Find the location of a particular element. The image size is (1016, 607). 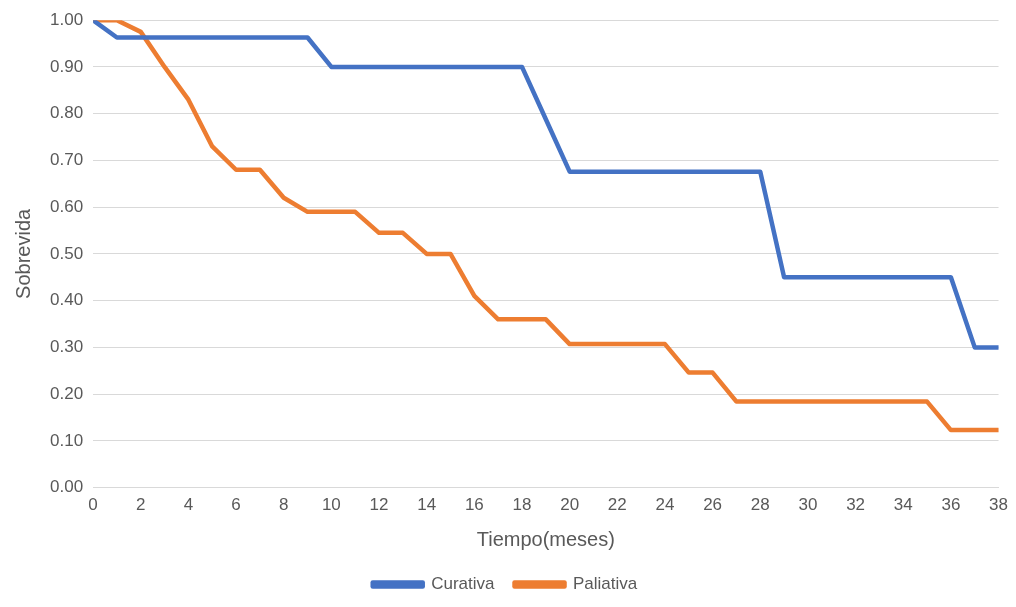

y-tick-label: 0.70 is located at coordinates (66, 160).